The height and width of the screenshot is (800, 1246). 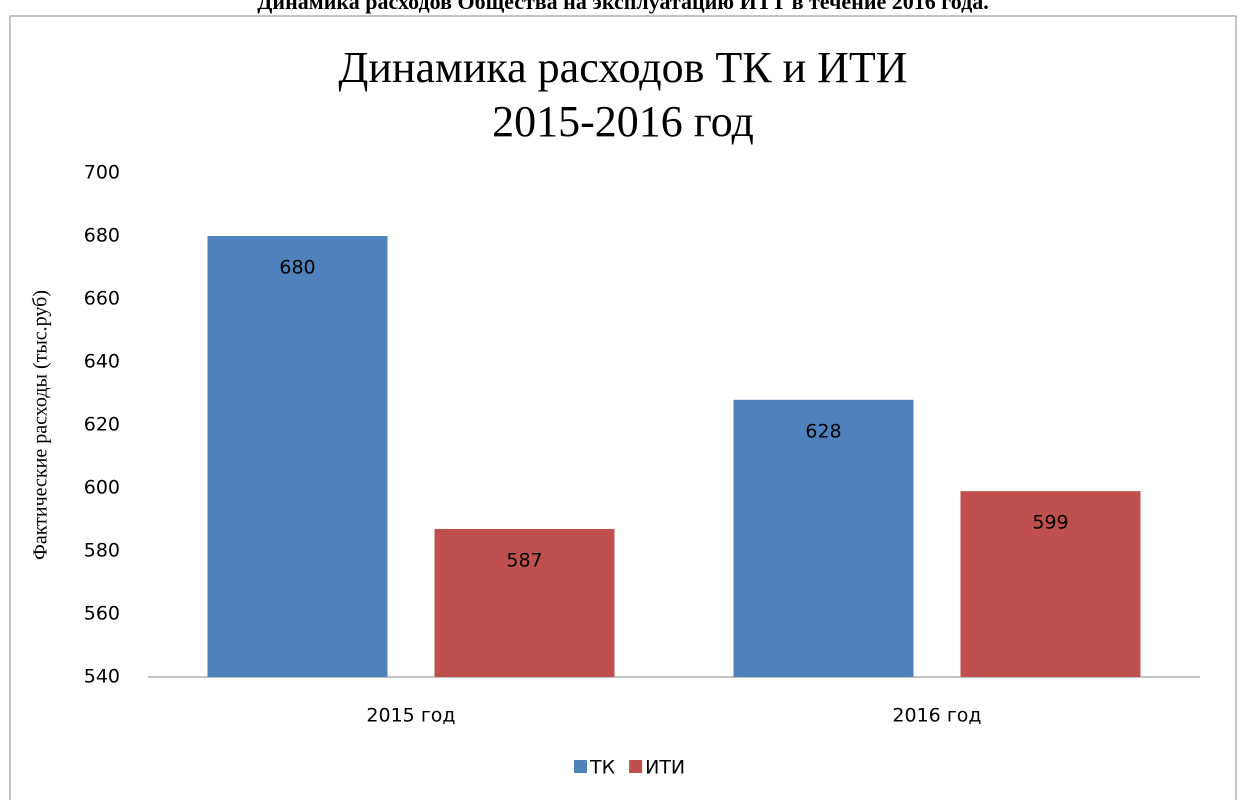 I want to click on y-tick-label: 700, so click(x=102, y=173).